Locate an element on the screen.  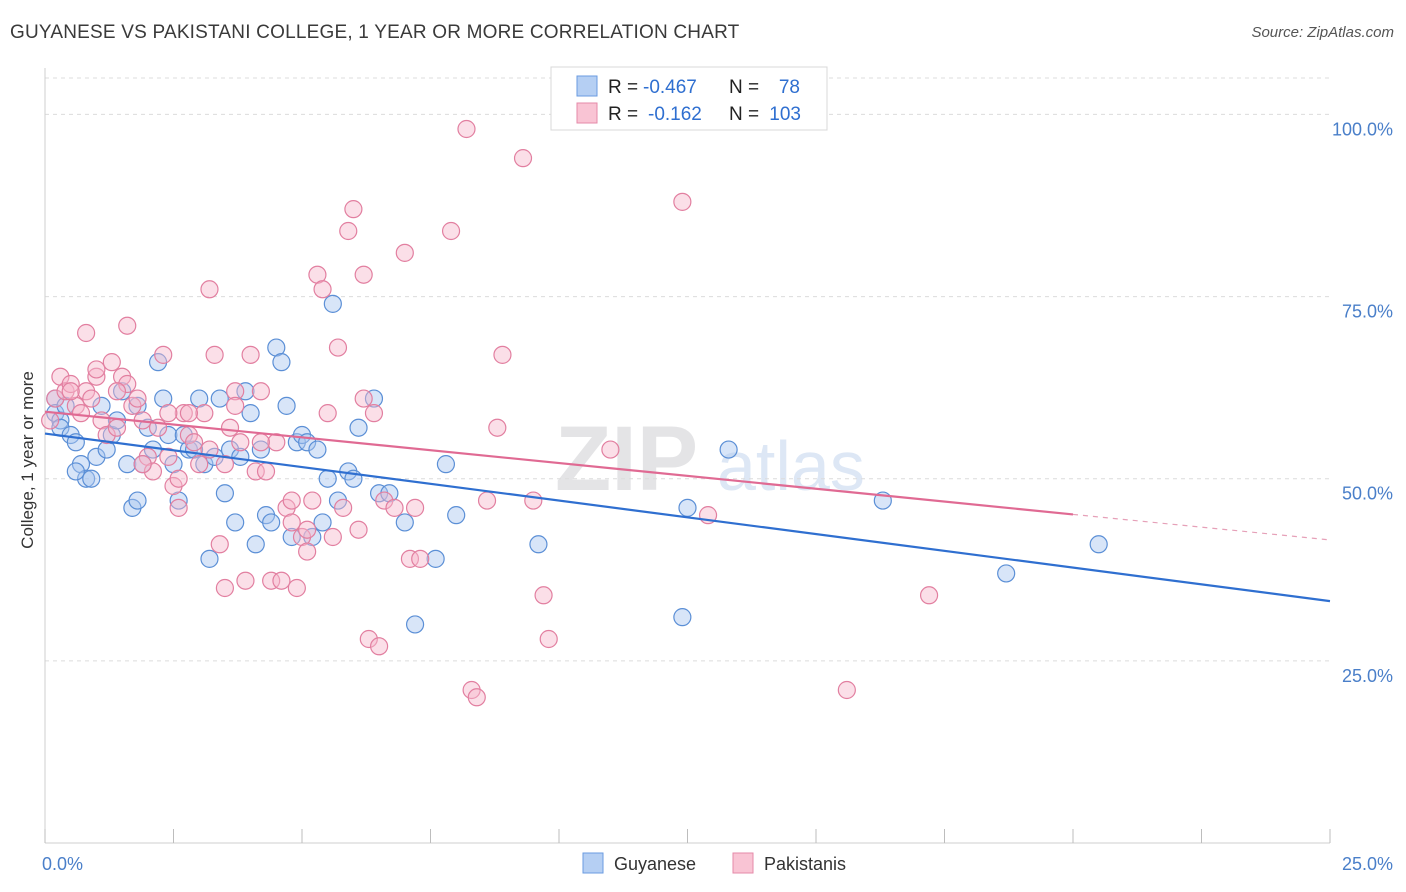
y-tick-label: 75.0% is located at coordinates (1367, 312).